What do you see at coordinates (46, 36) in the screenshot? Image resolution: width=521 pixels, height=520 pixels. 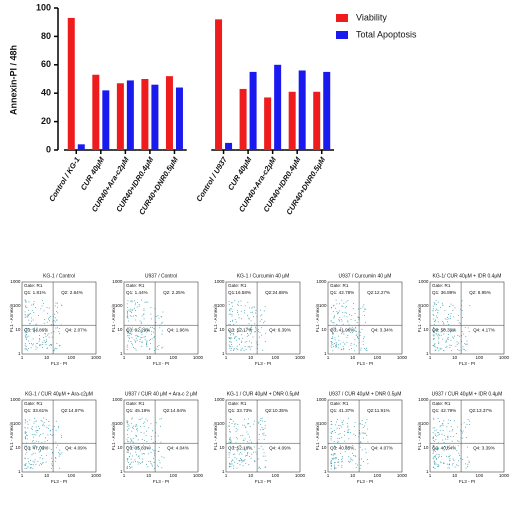 I see `y-tick-label: 80` at bounding box center [46, 36].